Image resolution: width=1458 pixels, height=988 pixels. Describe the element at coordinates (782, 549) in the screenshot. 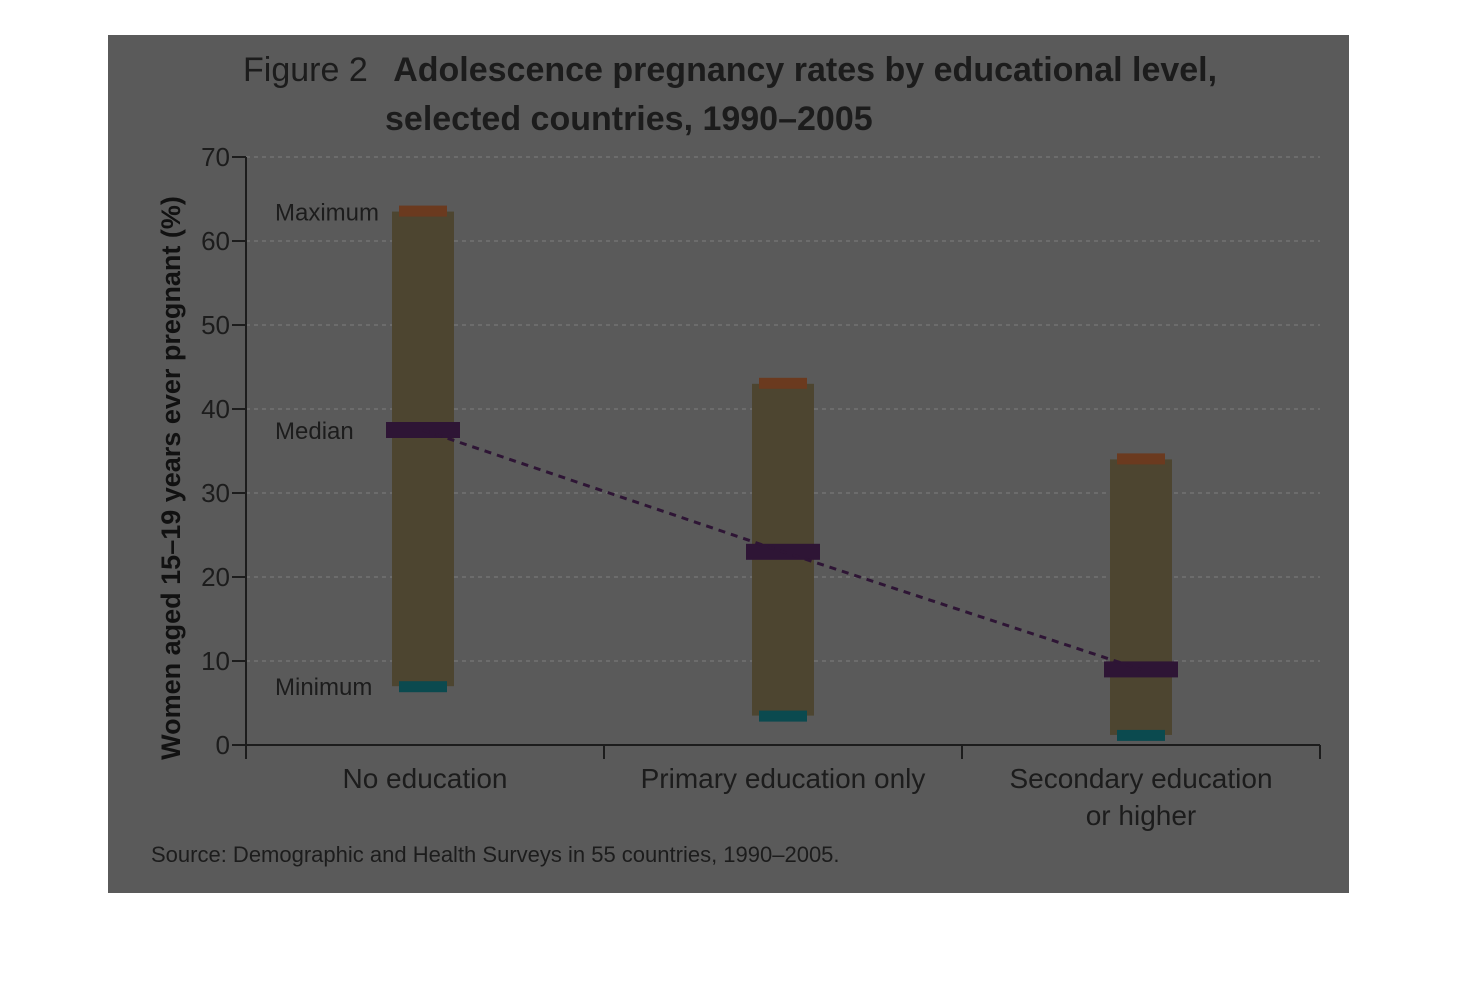

I see `median-trend-line` at that location.